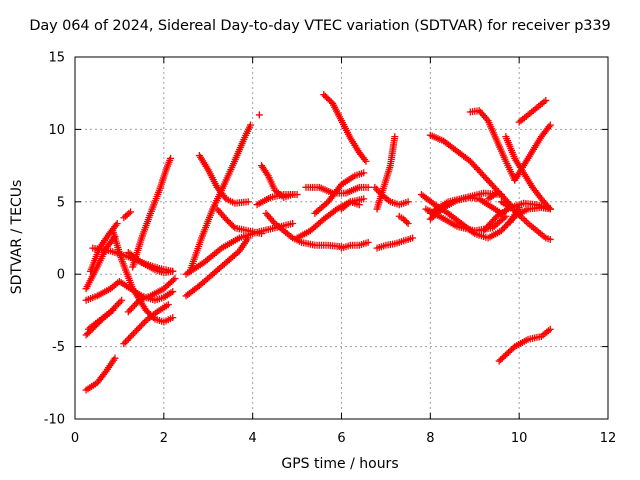 The width and height of the screenshot is (640, 480). I want to click on x-tick-label: 10, so click(519, 438).